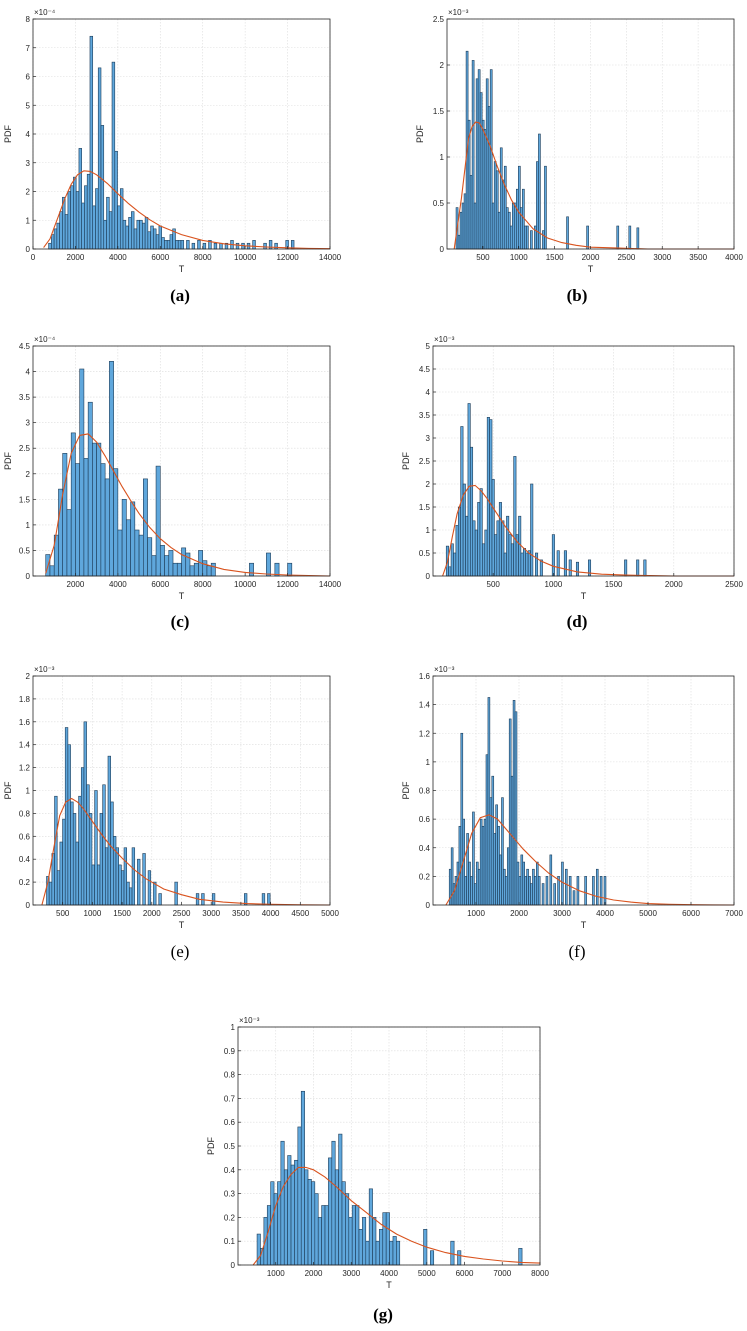 The image size is (747, 1331). I want to click on y-tick-label: 0.3, so click(230, 1194).